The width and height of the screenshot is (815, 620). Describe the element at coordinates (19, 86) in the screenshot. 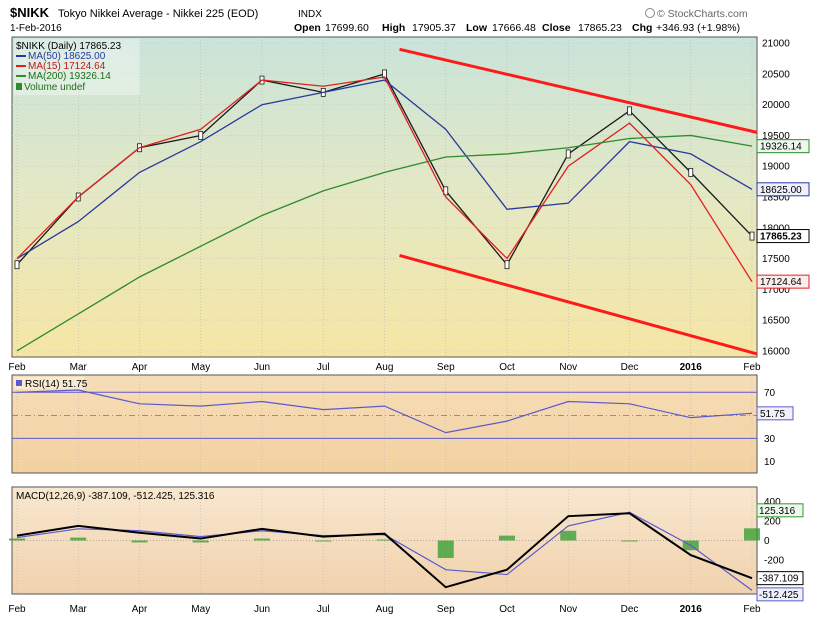

I see `legend-volume-swatch` at that location.